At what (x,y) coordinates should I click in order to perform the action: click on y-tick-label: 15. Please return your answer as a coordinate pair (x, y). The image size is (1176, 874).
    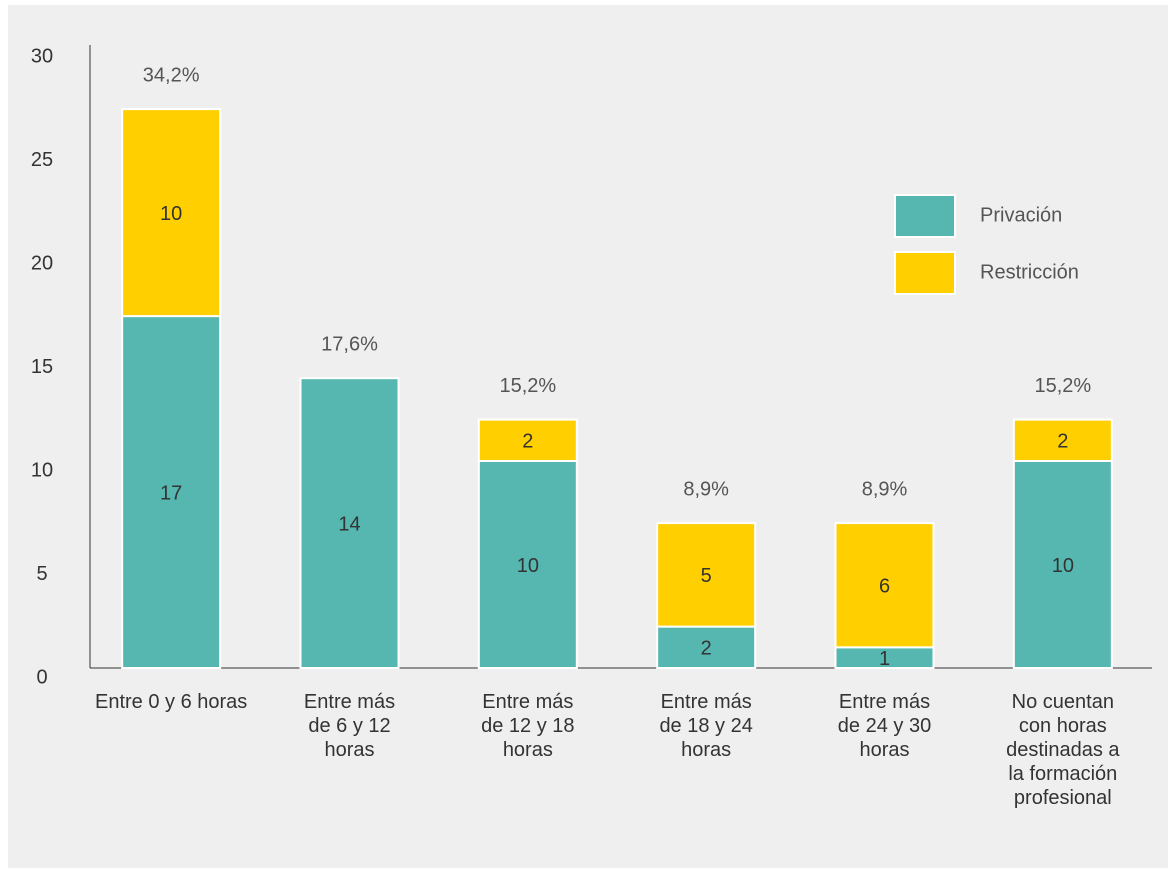
    Looking at the image, I should click on (42, 367).